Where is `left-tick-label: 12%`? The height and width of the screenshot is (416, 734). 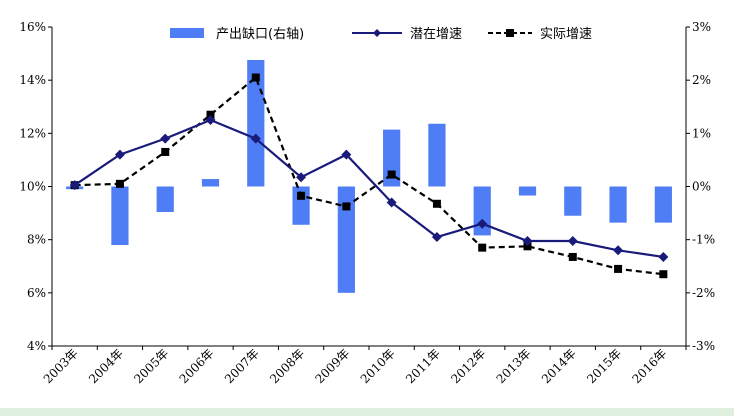 left-tick-label: 12% is located at coordinates (32, 133).